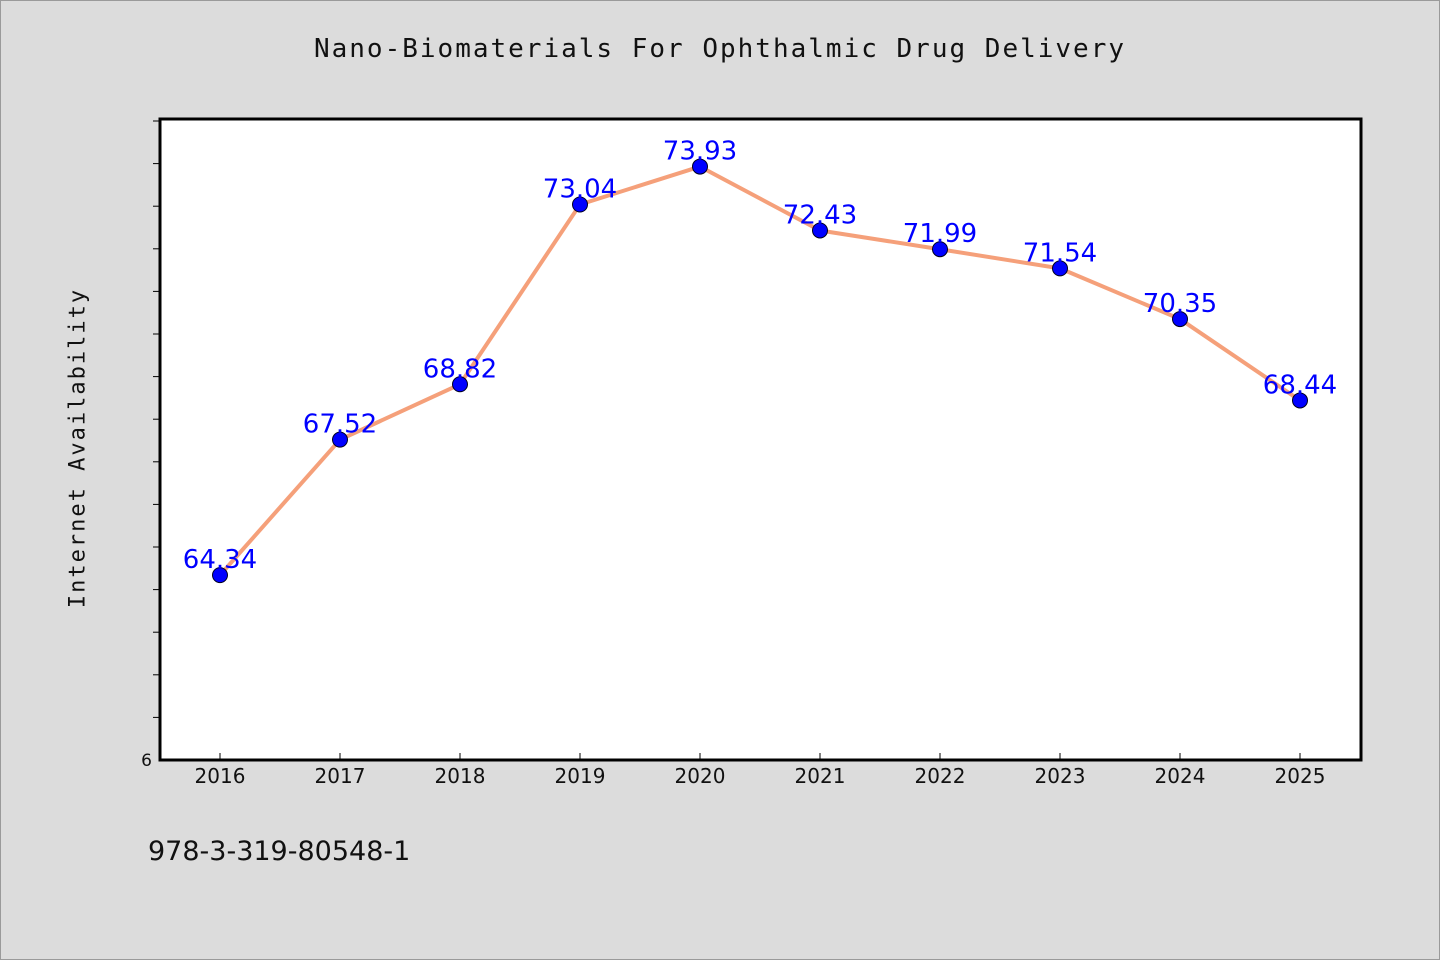 The width and height of the screenshot is (1440, 960). What do you see at coordinates (940, 776) in the screenshot?
I see `x-tick-label: 2022` at bounding box center [940, 776].